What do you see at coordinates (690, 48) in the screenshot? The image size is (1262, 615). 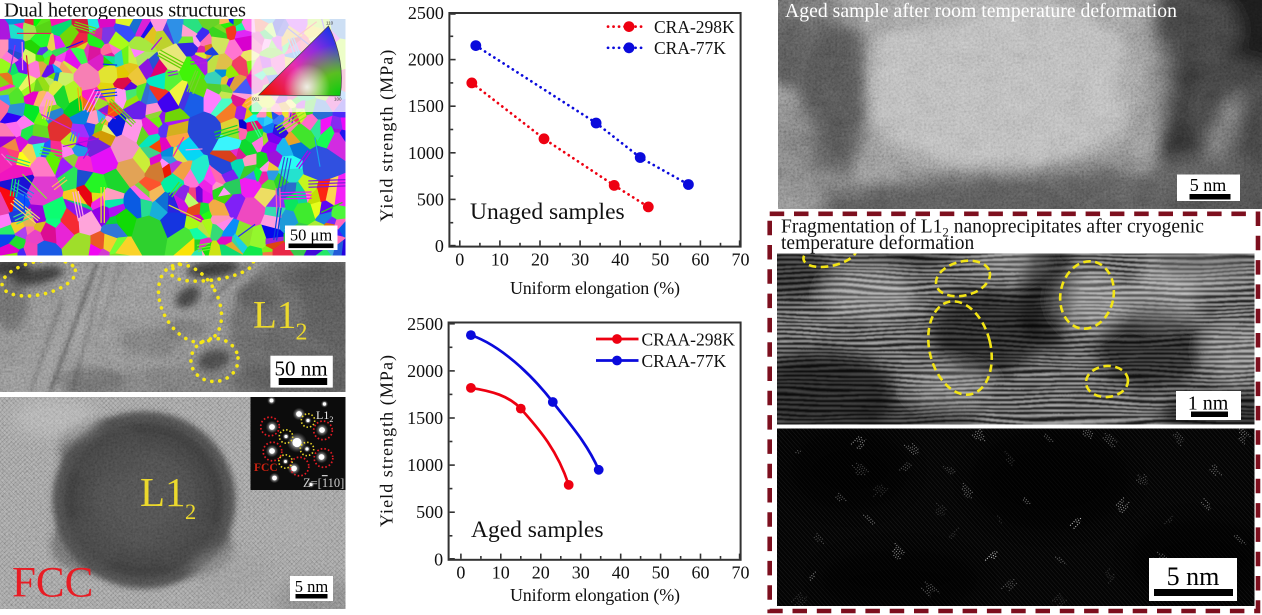 I see `svg-text: CRA-77K` at bounding box center [690, 48].